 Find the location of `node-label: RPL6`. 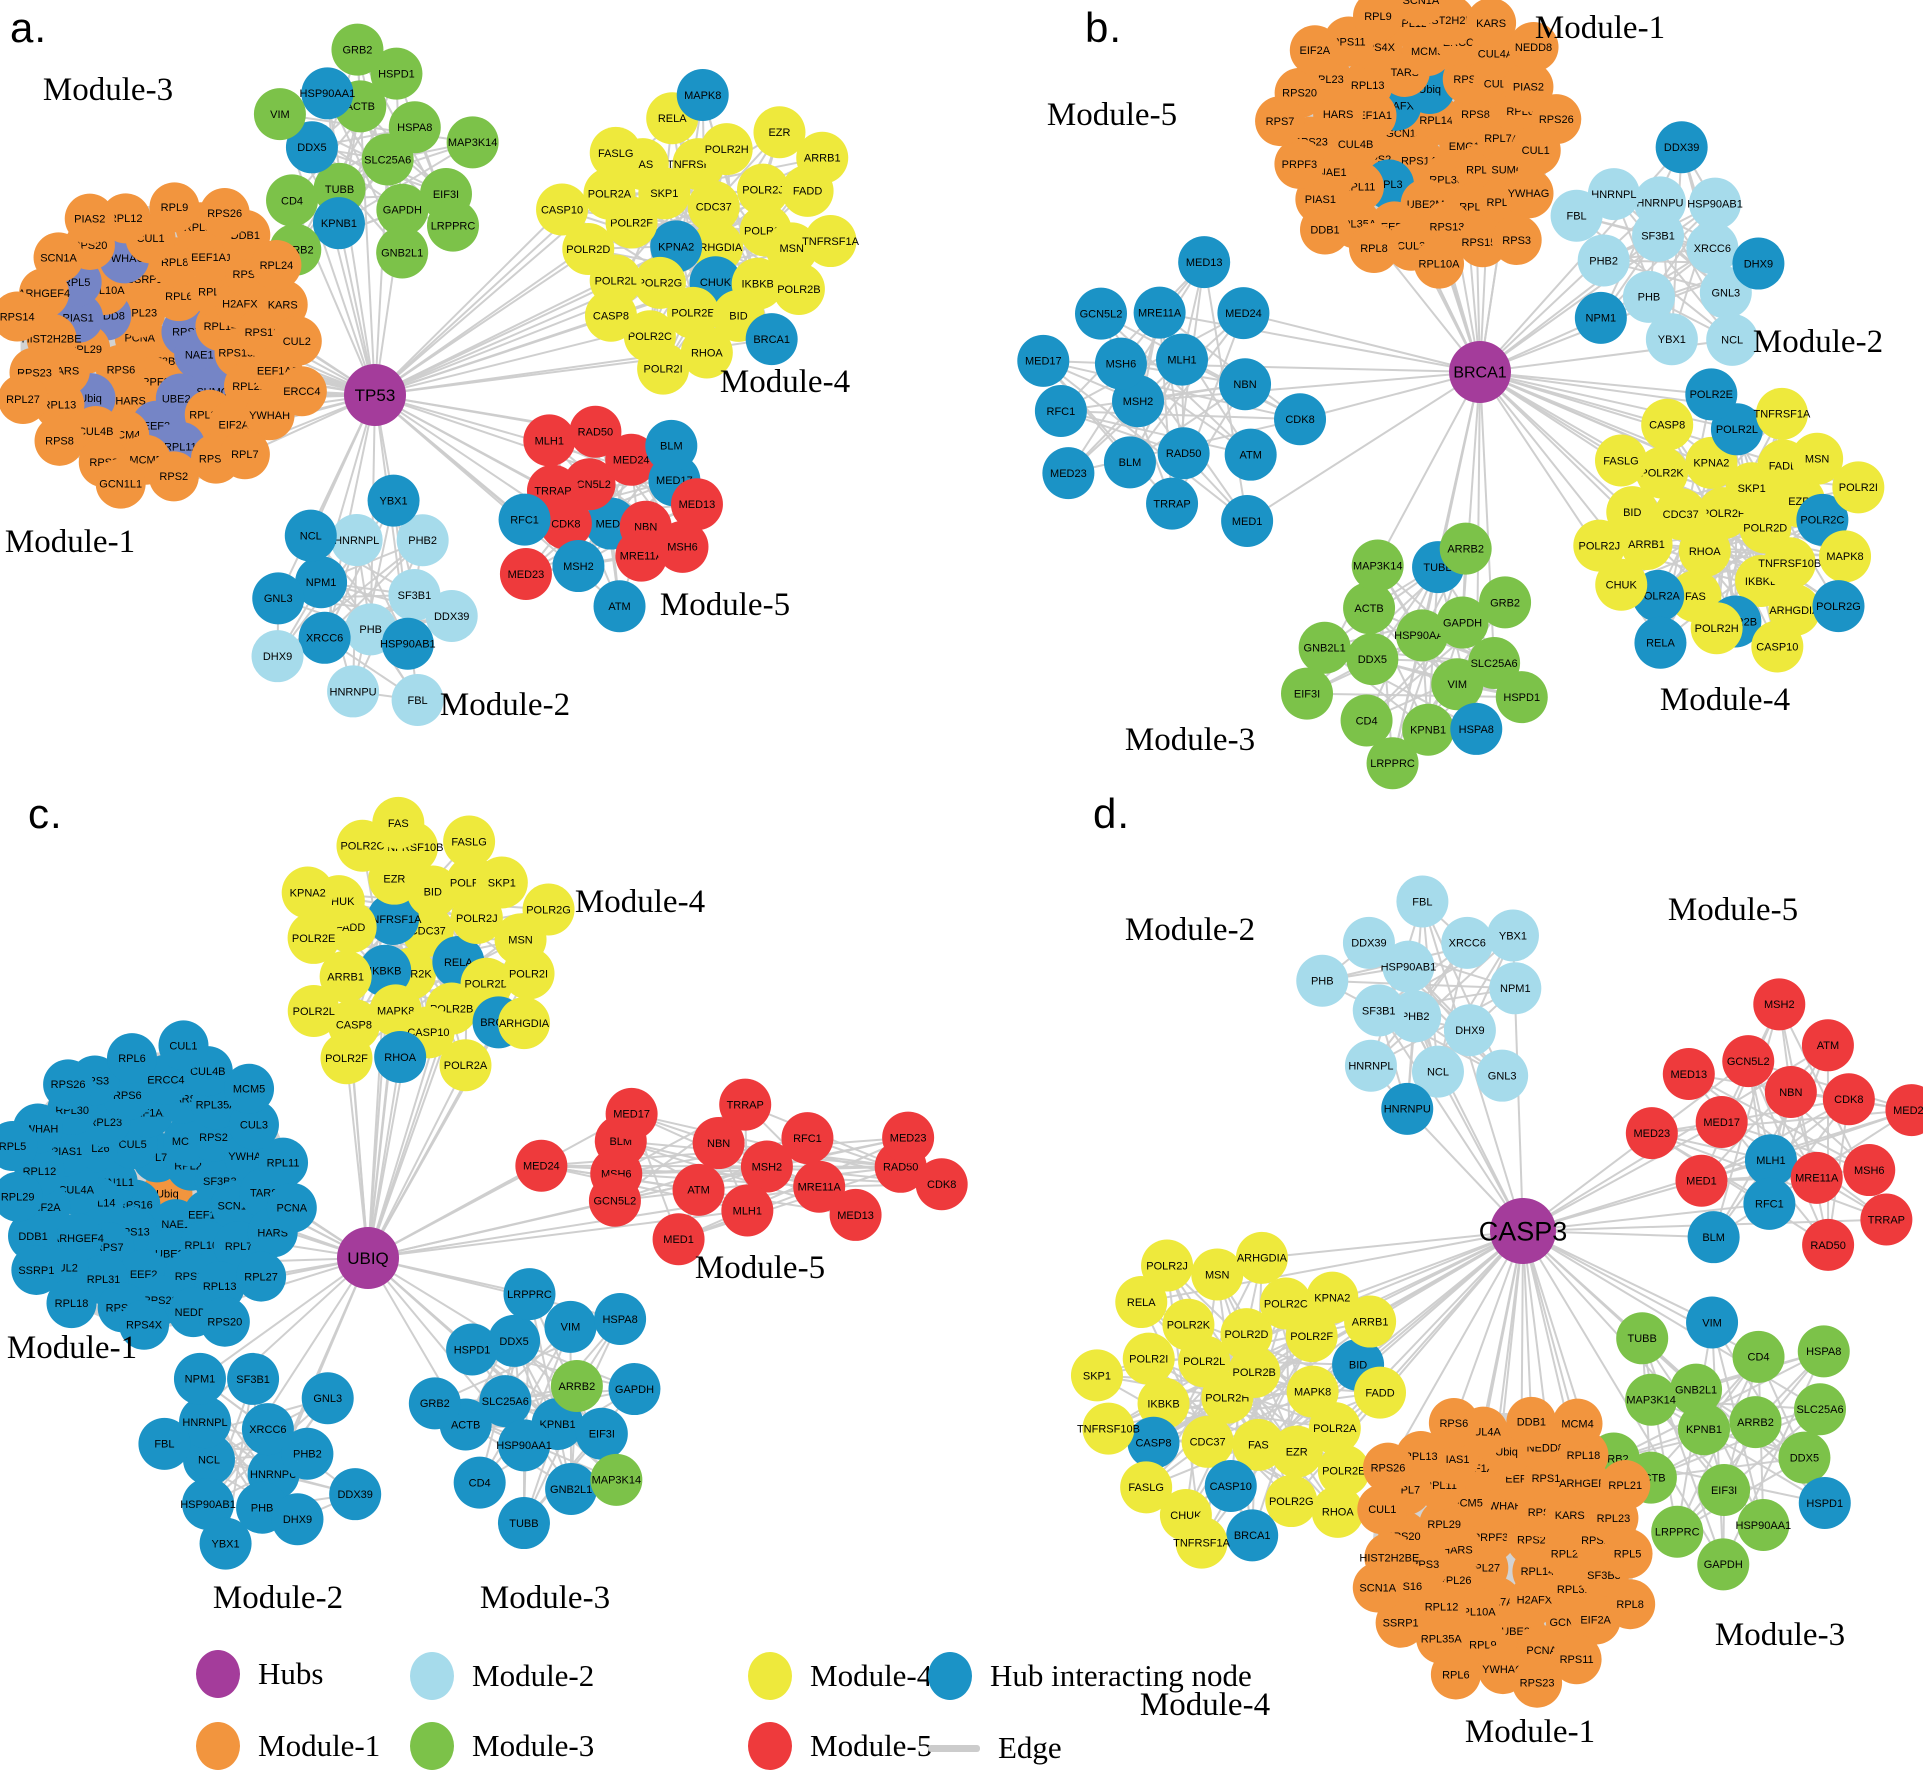

node-label: RPL6 is located at coordinates (1456, 1675).